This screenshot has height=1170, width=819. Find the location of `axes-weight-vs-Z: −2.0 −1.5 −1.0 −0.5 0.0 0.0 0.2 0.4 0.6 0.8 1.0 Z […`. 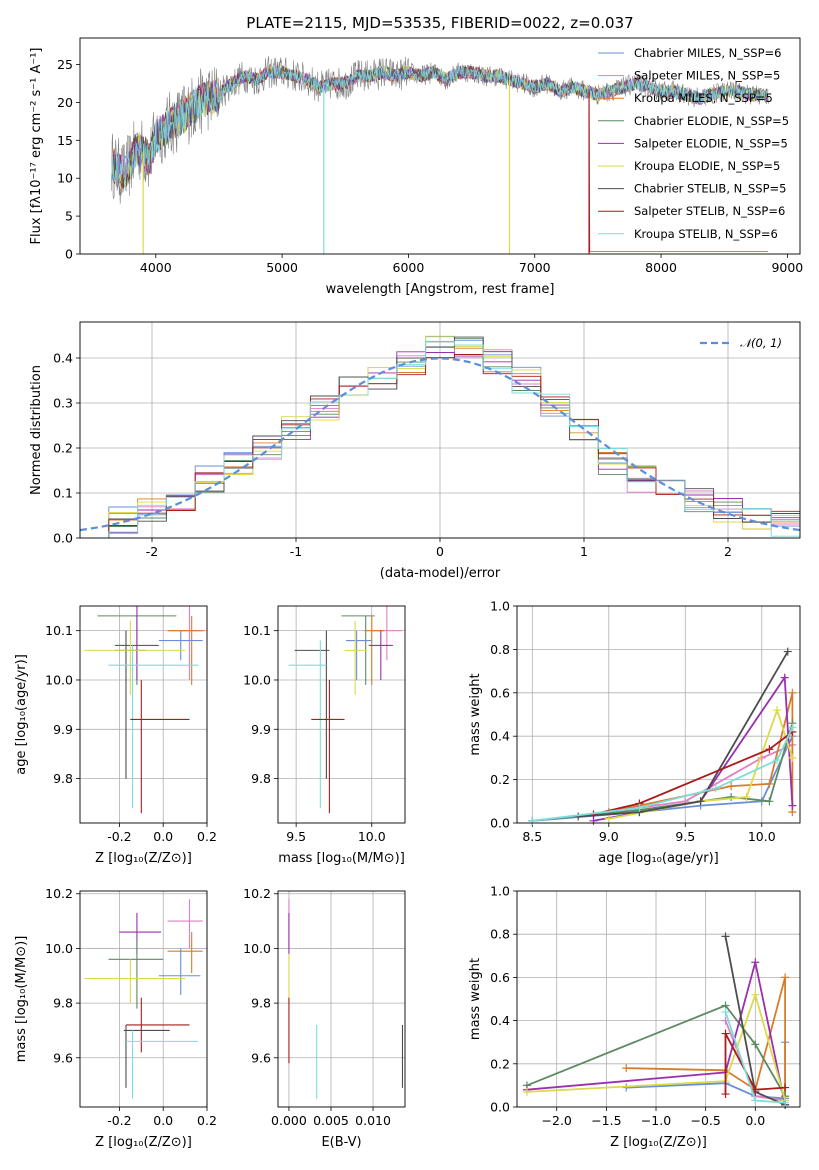

axes-weight-vs-Z: −2.0 −1.5 −1.0 −0.5 0.0 0.0 0.2 0.4 0.6 0.8 1.0 Z [… is located at coordinates (634, 1017).